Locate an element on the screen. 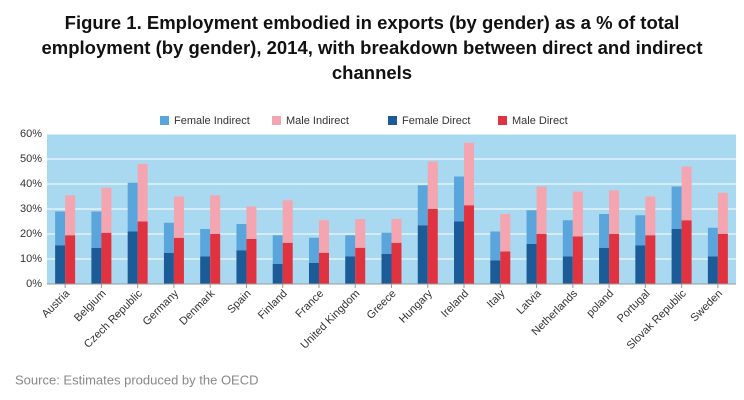 This screenshot has width=744, height=400. x-tick-label: Belgium is located at coordinates (90, 306).